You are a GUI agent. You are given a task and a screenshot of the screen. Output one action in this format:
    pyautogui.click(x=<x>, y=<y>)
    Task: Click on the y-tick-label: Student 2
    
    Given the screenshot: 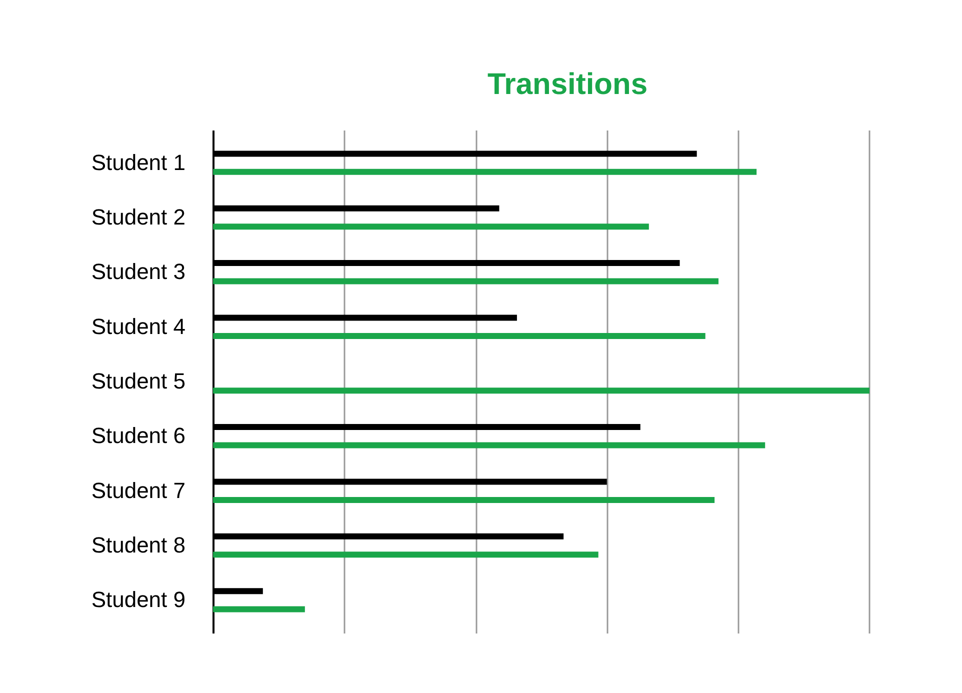 What is the action you would take?
    pyautogui.click(x=138, y=217)
    